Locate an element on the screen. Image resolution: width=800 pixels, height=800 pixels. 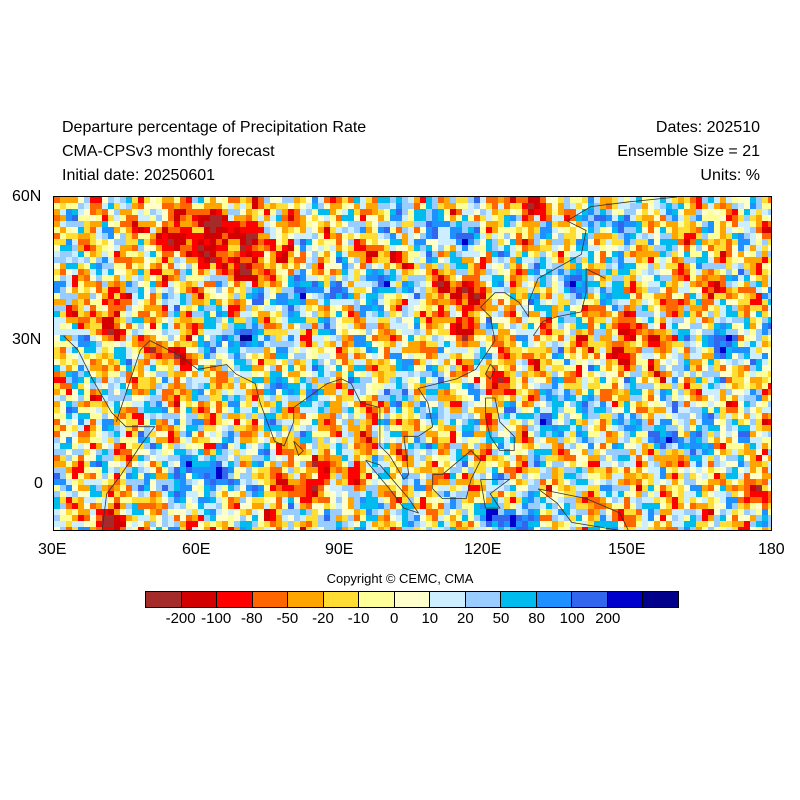
colorbar-label: -200 is located at coordinates (180, 618).